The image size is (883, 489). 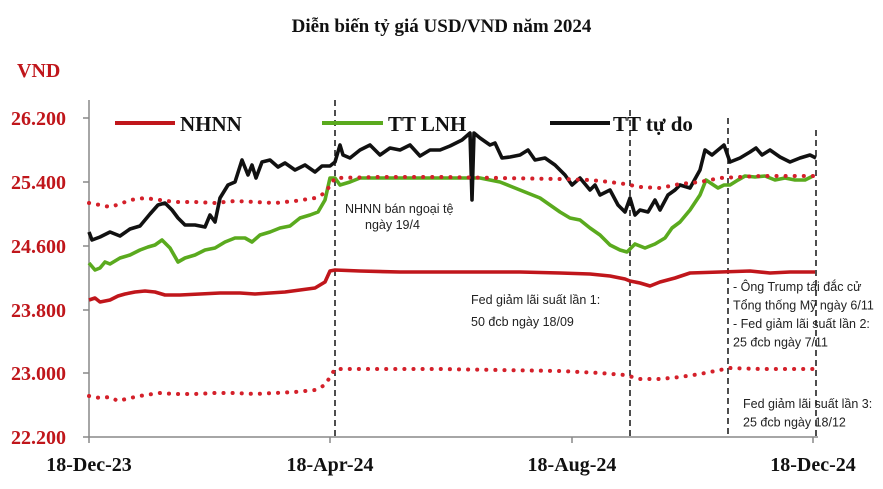 I want to click on annotation-text: Tổng thống Mỹ ngày 6/11, so click(x=803, y=306).